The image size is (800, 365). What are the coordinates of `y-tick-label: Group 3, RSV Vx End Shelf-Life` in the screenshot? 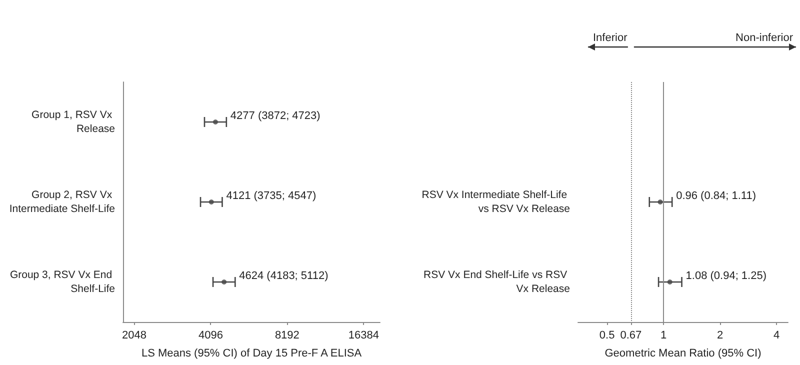 It's located at (63, 282).